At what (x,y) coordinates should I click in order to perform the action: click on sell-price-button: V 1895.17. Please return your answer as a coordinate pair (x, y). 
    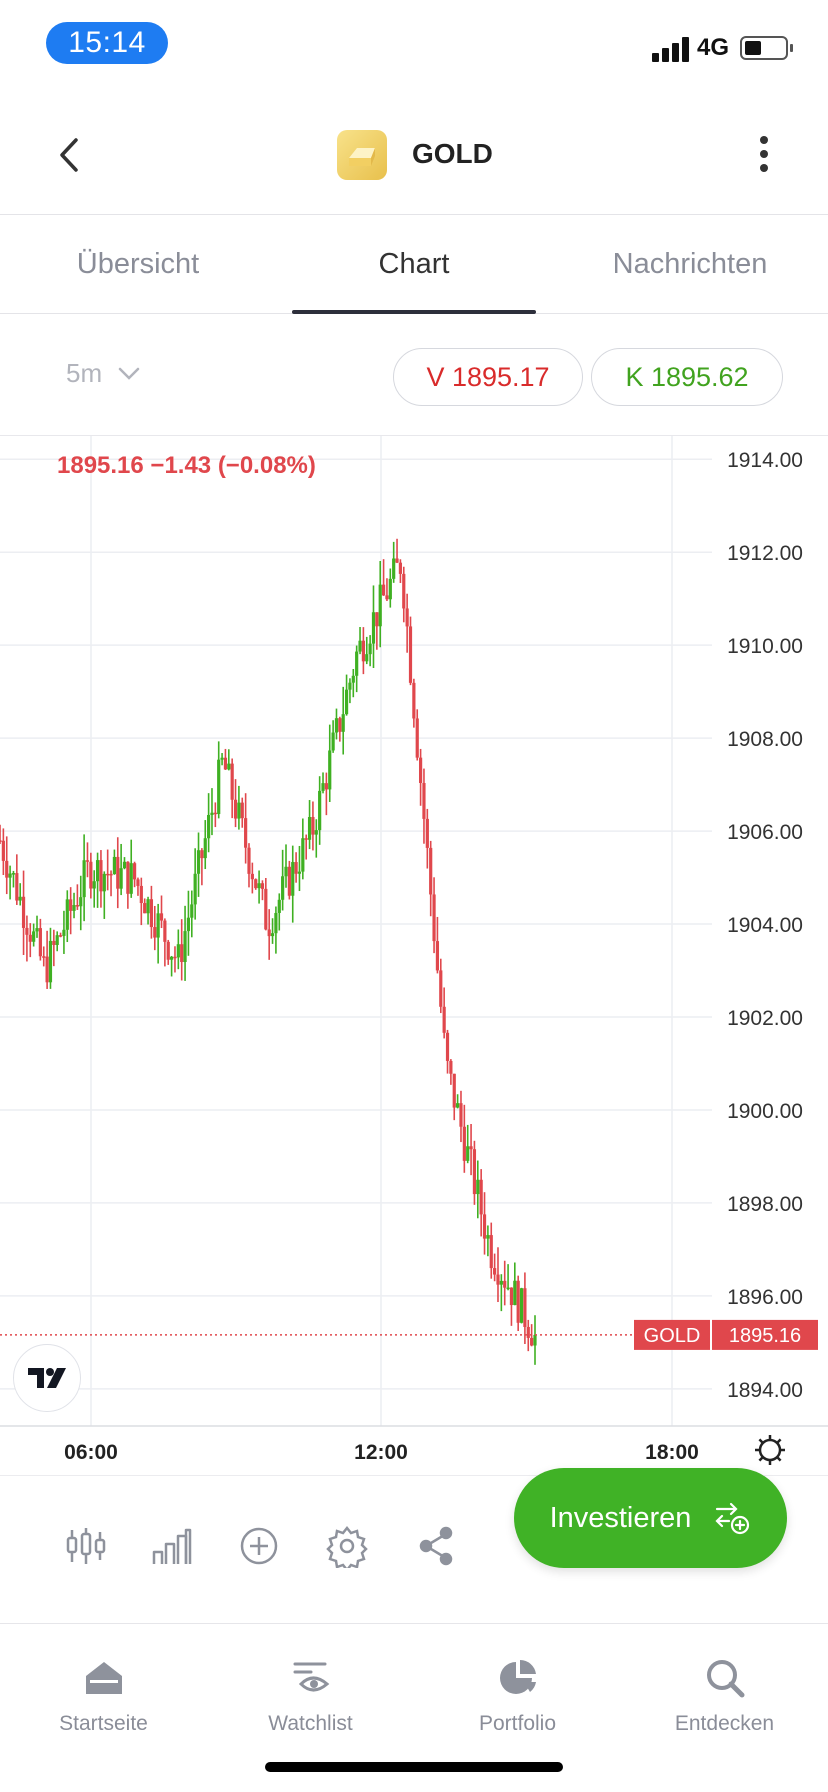
    Looking at the image, I should click on (488, 377).